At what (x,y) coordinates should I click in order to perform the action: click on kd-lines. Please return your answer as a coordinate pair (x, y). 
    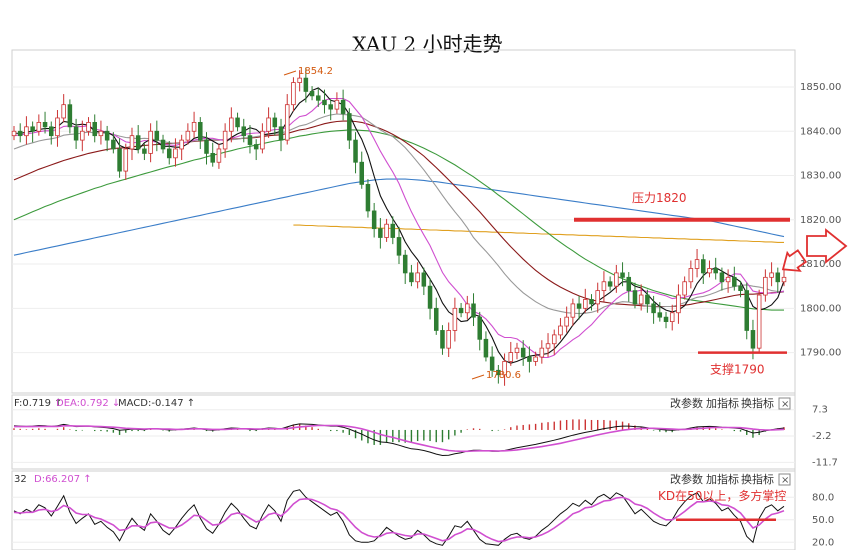
    Looking at the image, I should click on (399, 517).